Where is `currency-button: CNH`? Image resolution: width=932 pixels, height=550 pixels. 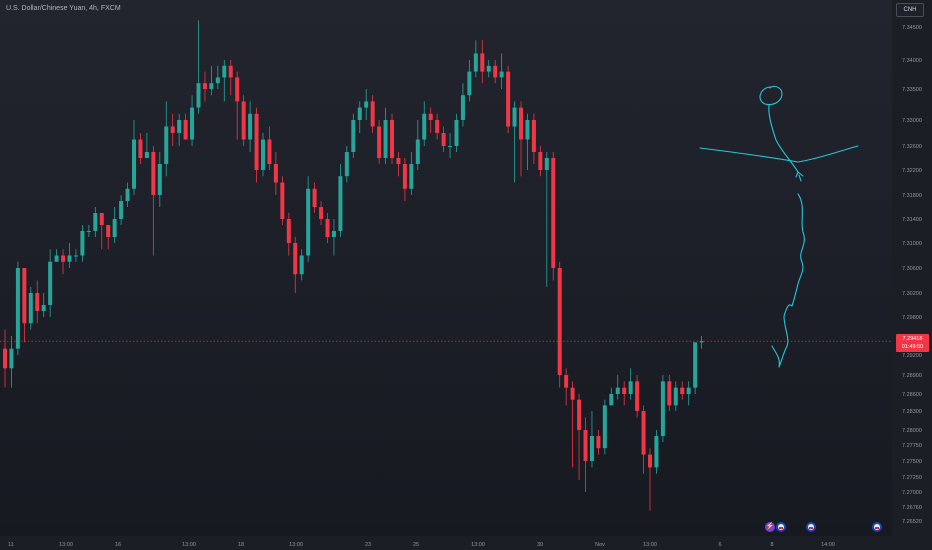 currency-button: CNH is located at coordinates (910, 10).